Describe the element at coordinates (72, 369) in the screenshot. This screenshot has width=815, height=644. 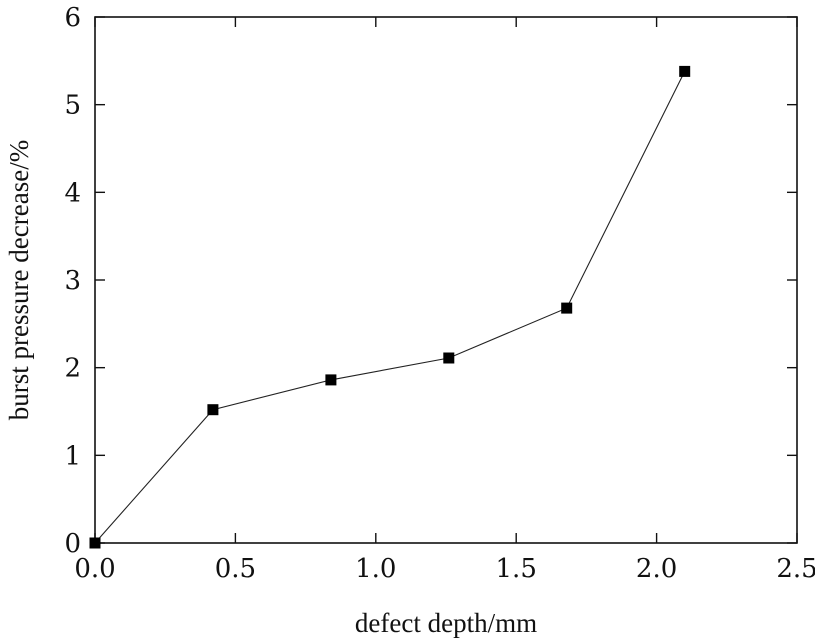
I see `y-tick-label: 2` at that location.